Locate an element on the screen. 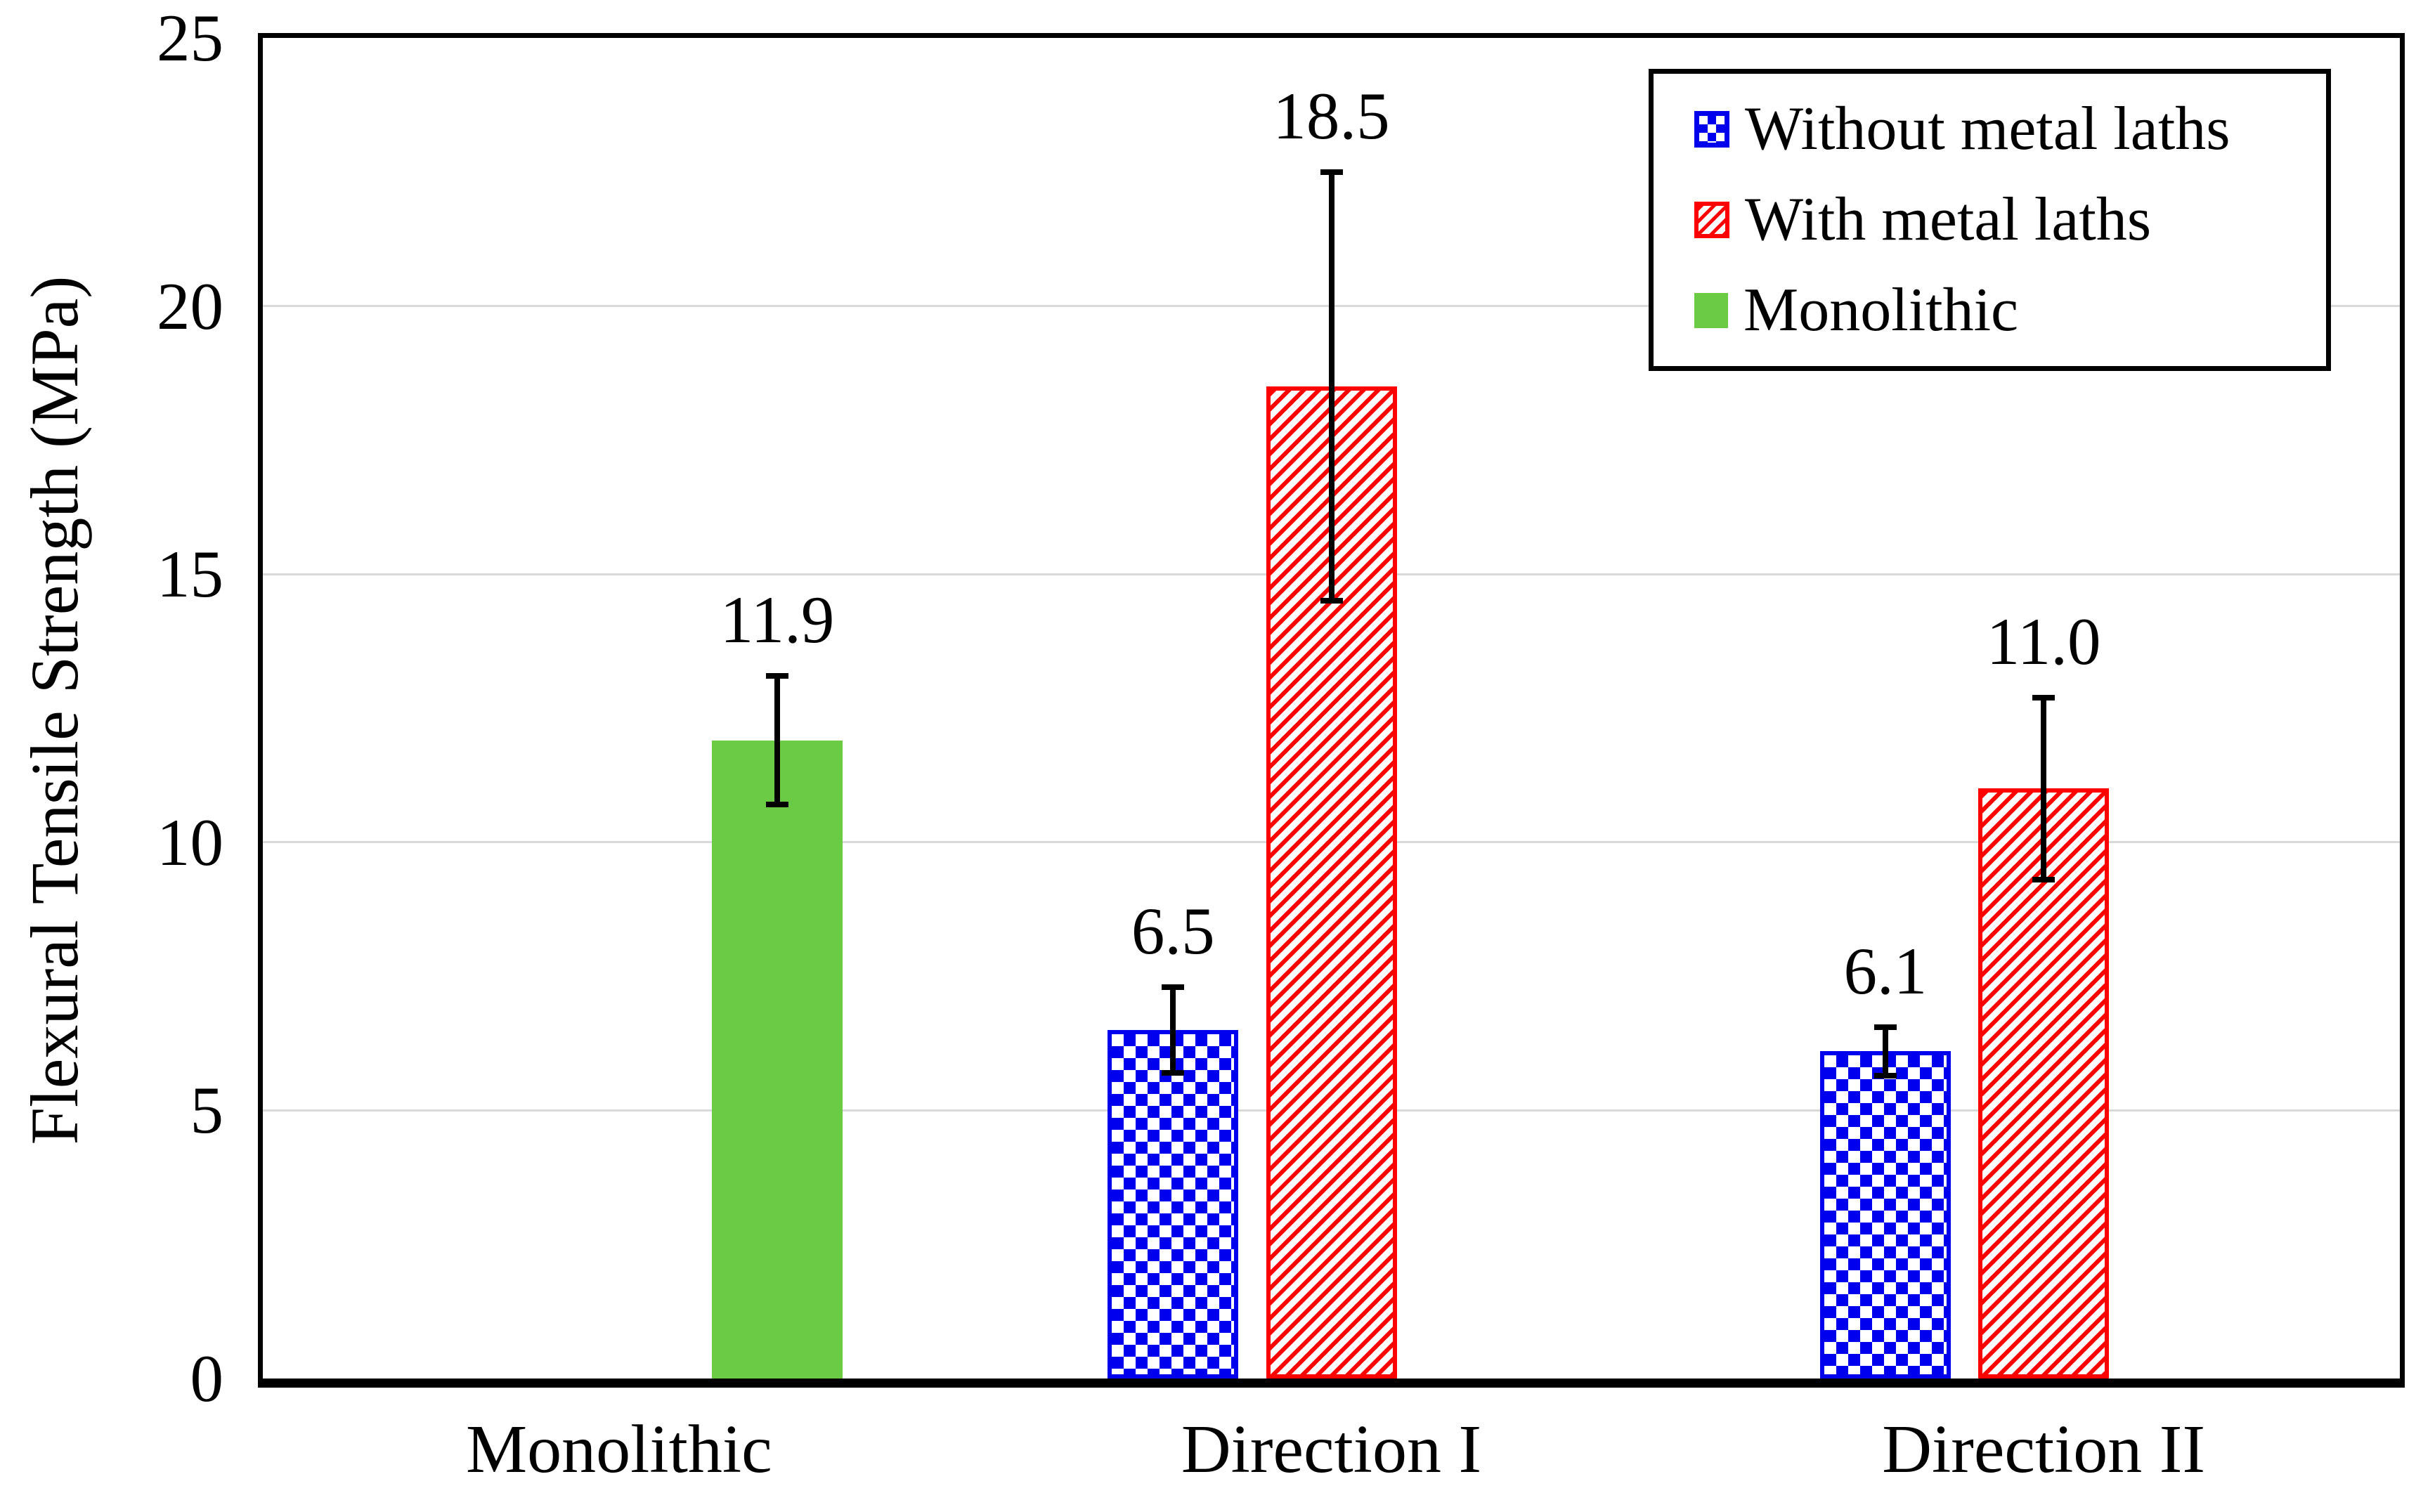 This screenshot has width=2416, height=1512. y-tick-15: 15 is located at coordinates (190, 574).